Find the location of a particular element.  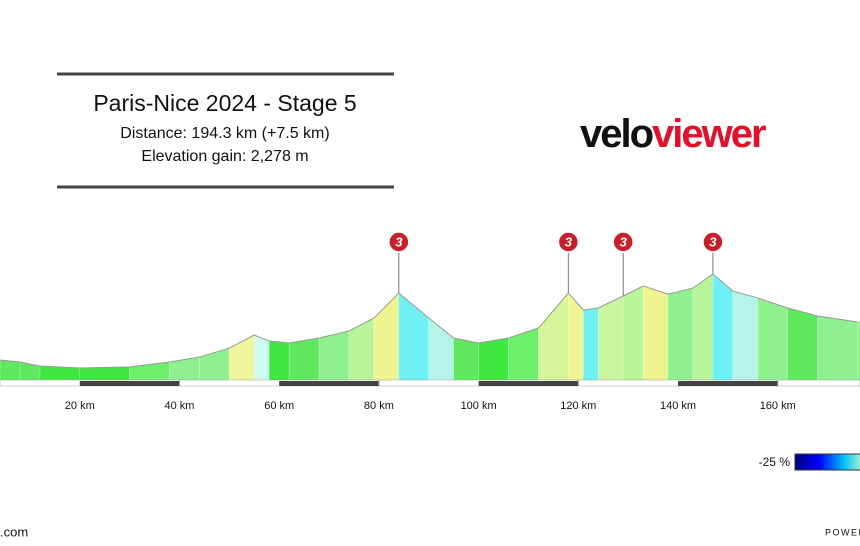

subtitle: Elevation gain: 2,278 m is located at coordinates (224, 156).